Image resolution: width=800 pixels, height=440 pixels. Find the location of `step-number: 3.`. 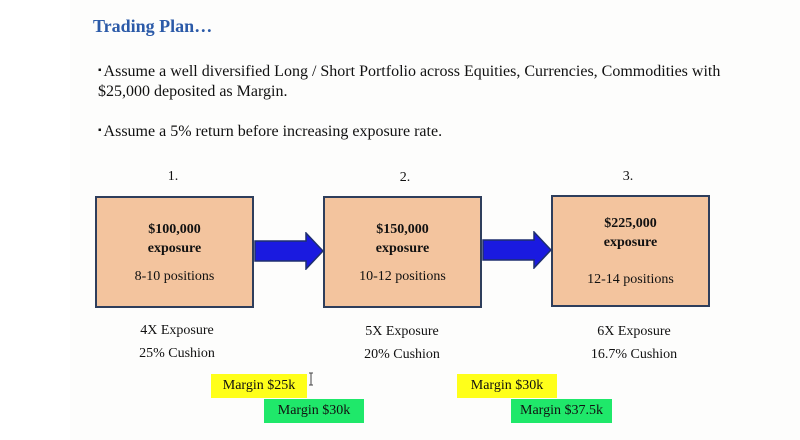

step-number: 3. is located at coordinates (628, 176).